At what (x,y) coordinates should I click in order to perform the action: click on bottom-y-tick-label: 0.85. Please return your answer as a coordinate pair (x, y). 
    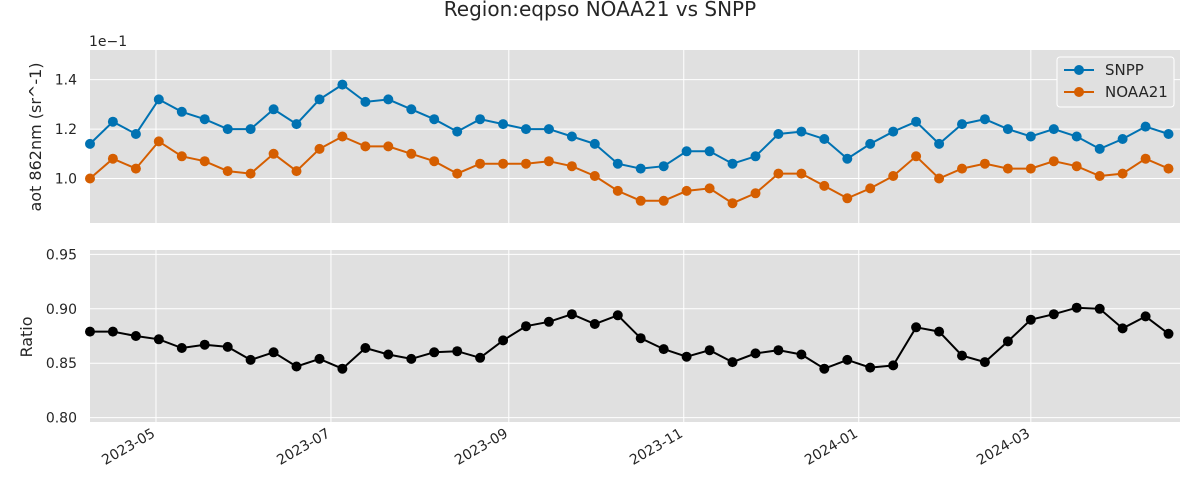
    Looking at the image, I should click on (61, 364).